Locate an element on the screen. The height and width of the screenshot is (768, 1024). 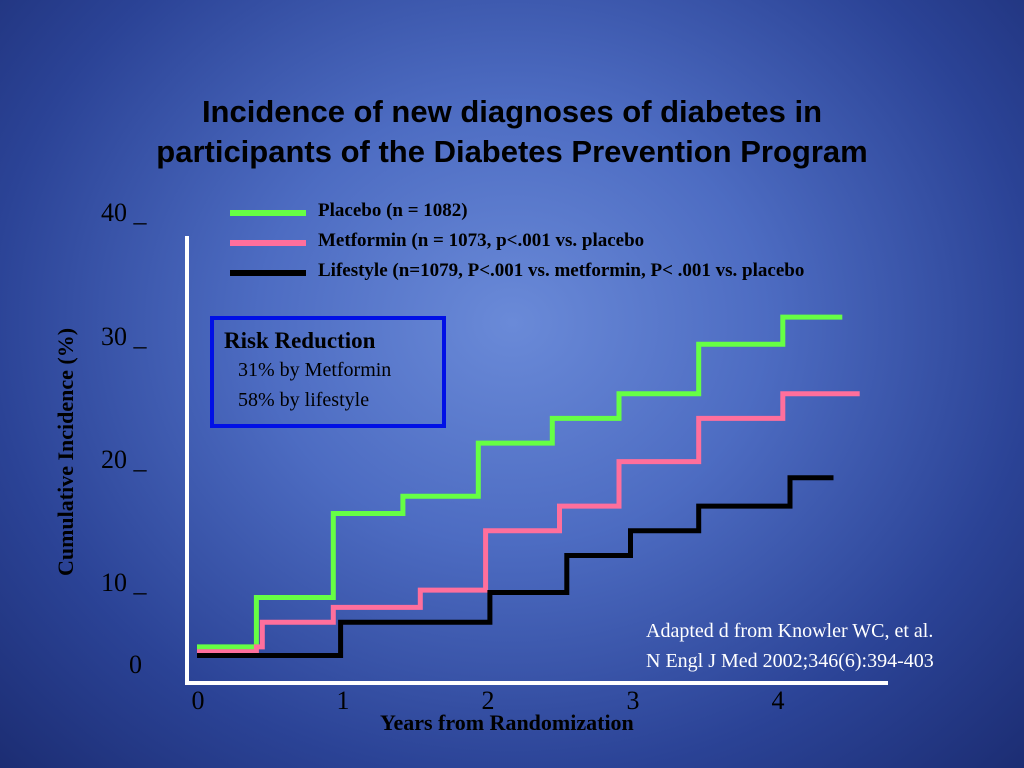
x-tick-label: 3 is located at coordinates (633, 700).